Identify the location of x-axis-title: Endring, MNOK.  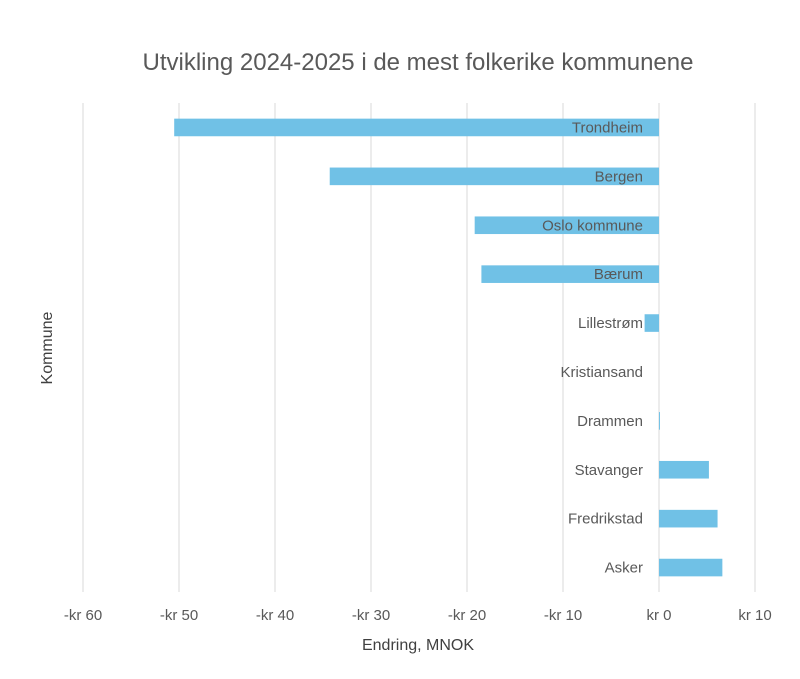
(418, 645).